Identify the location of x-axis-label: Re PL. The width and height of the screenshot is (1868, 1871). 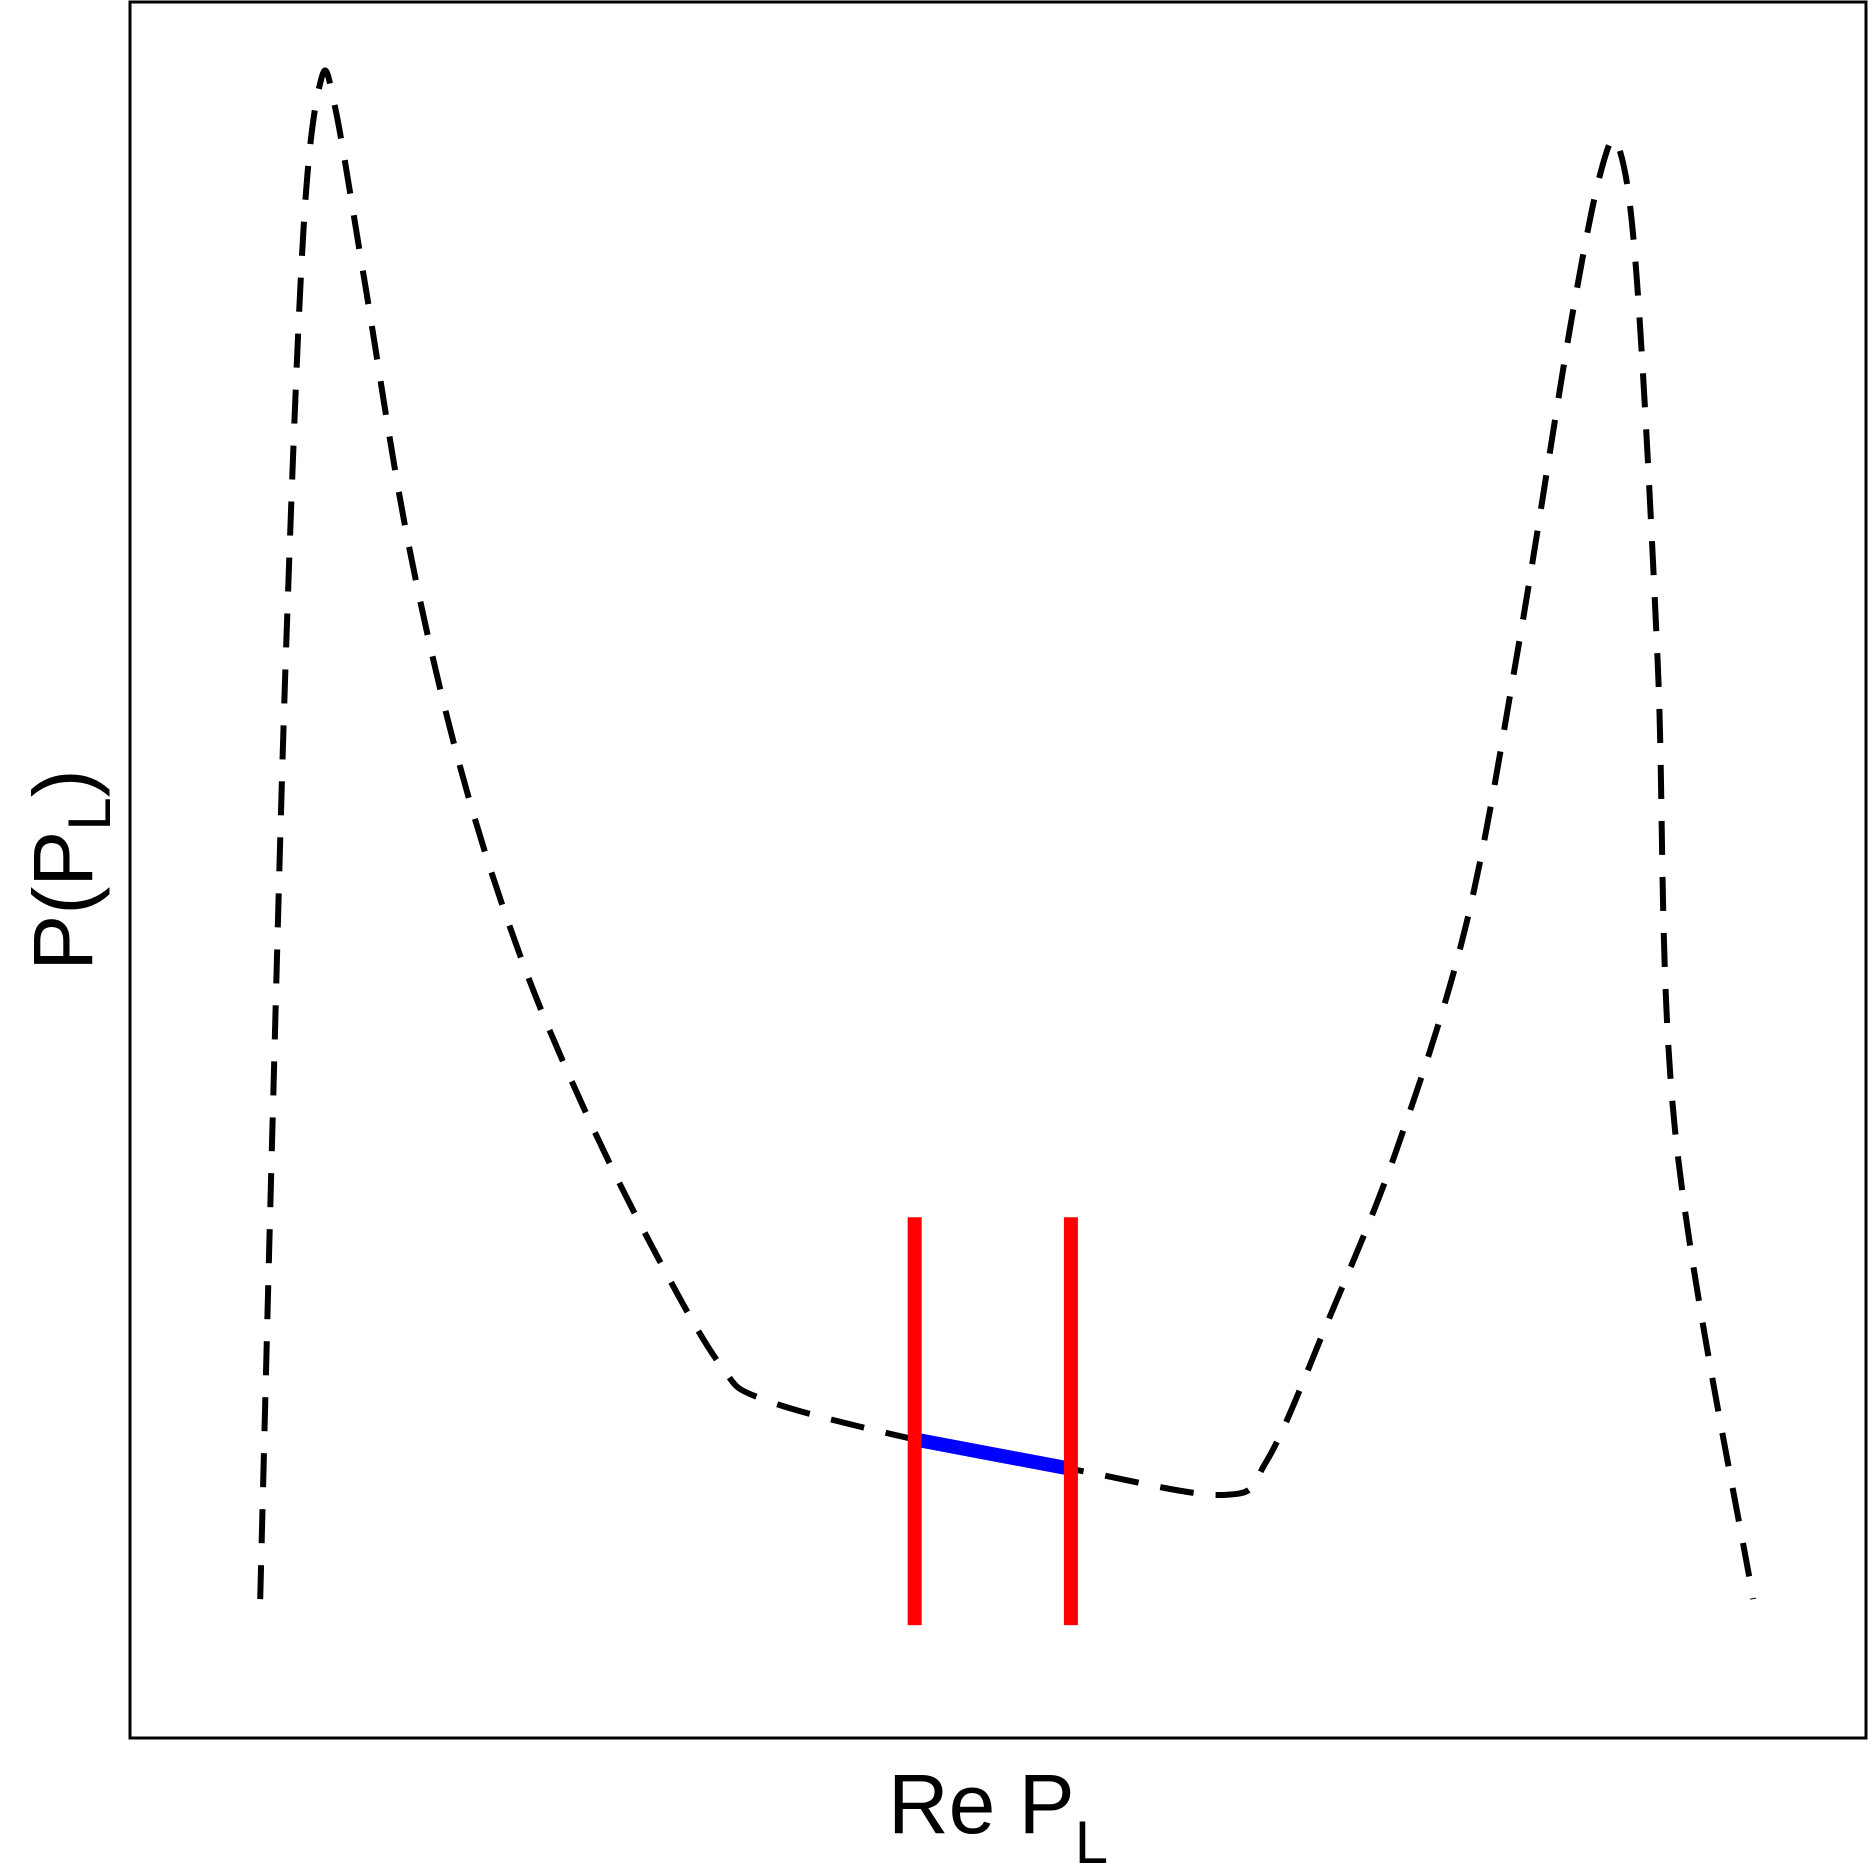
(998, 1814).